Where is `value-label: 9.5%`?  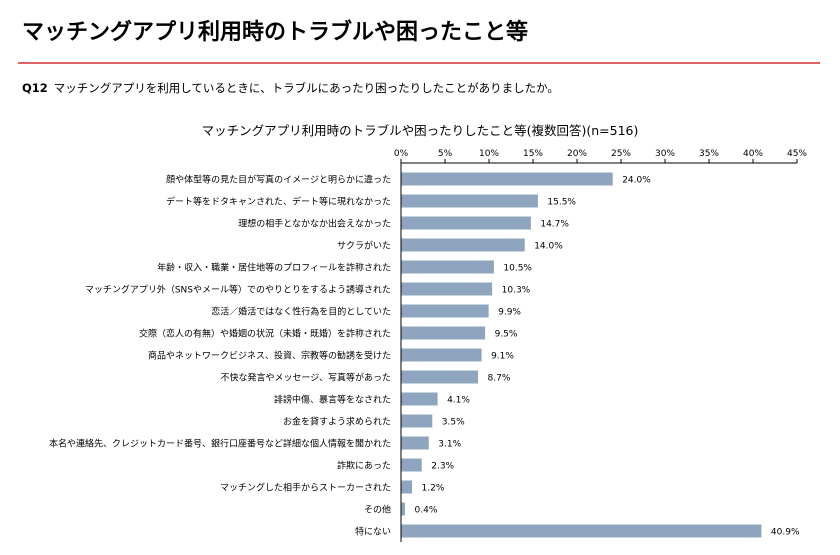
value-label: 9.5% is located at coordinates (506, 335).